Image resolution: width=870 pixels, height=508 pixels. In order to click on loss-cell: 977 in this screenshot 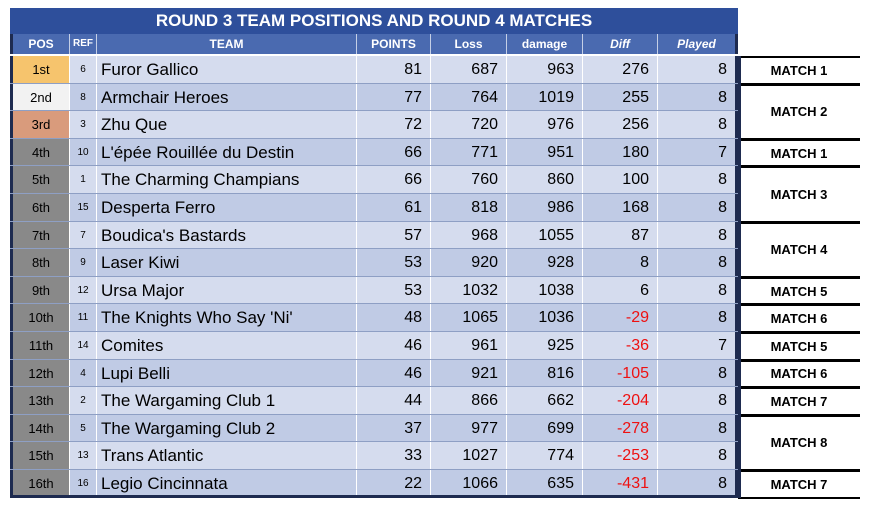, I will do `click(469, 428)`.